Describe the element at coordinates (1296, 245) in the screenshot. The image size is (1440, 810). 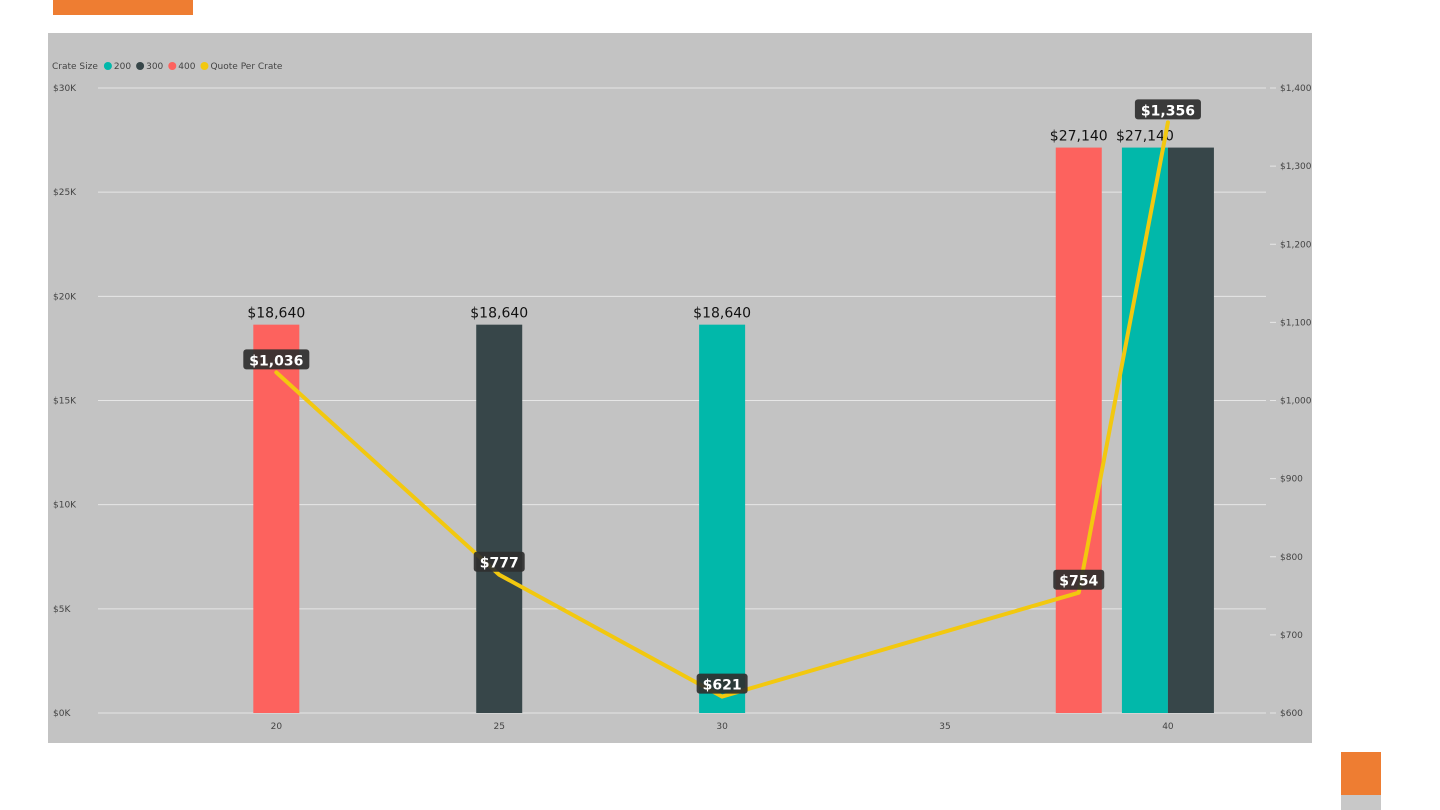
I see `y-right-tick-label: $1,200` at that location.